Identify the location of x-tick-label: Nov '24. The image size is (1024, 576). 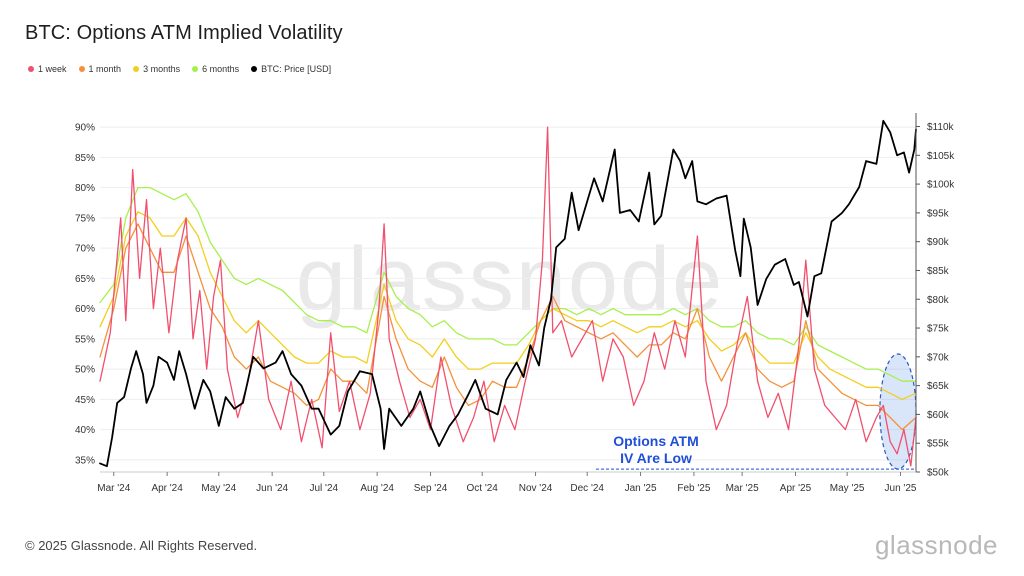
(536, 488).